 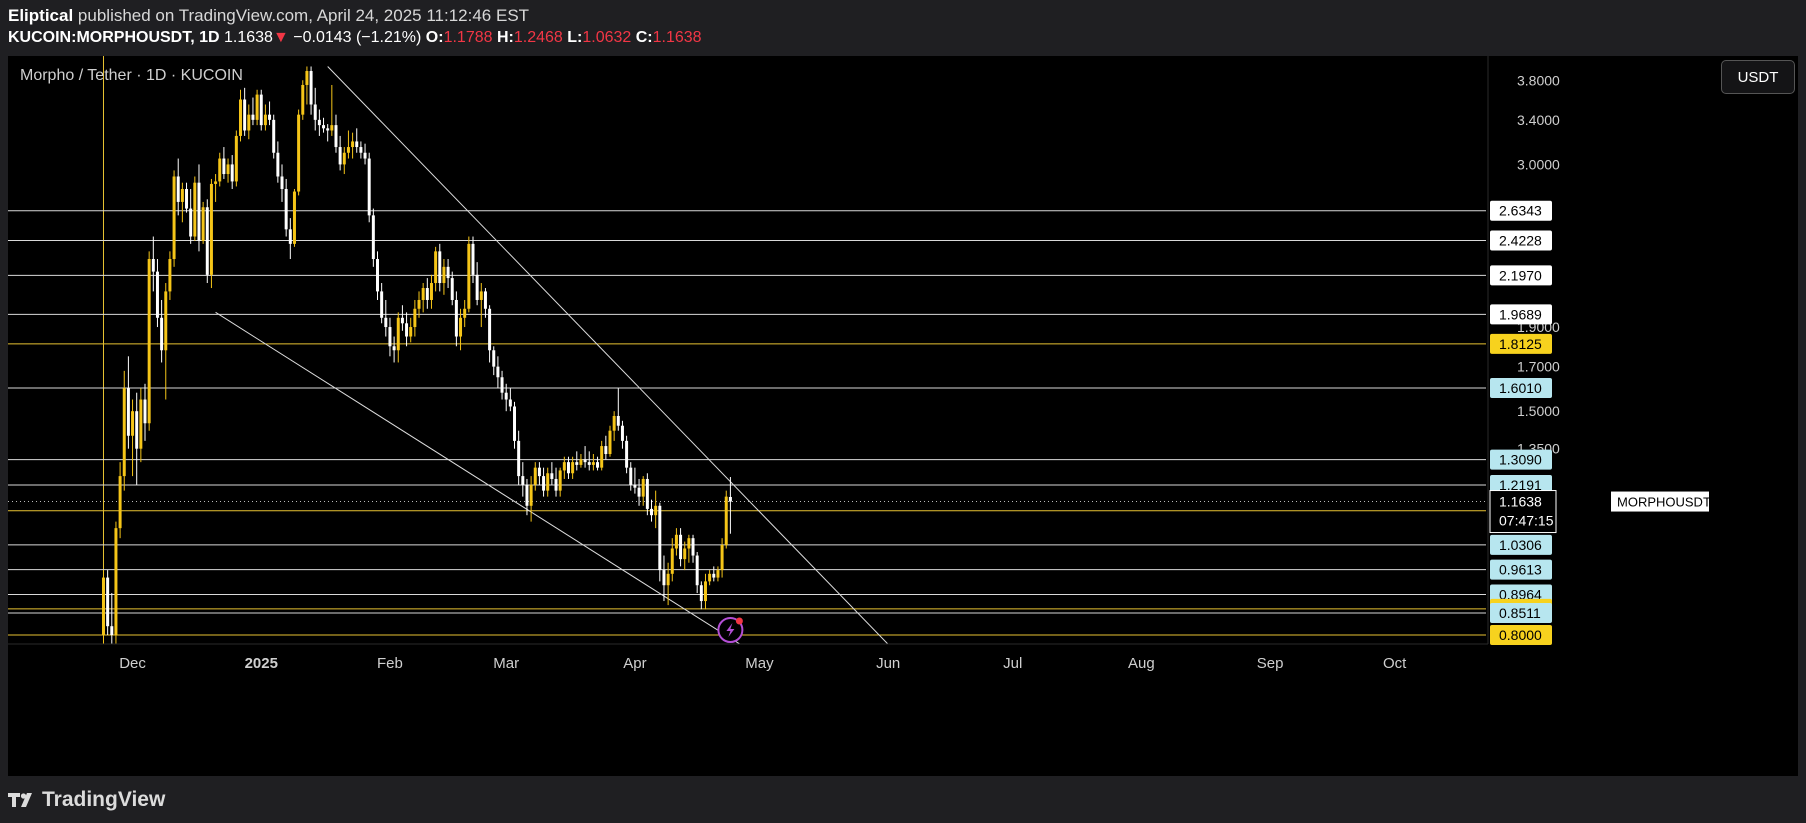 What do you see at coordinates (41, 15) in the screenshot?
I see `author-name: Eliptical` at bounding box center [41, 15].